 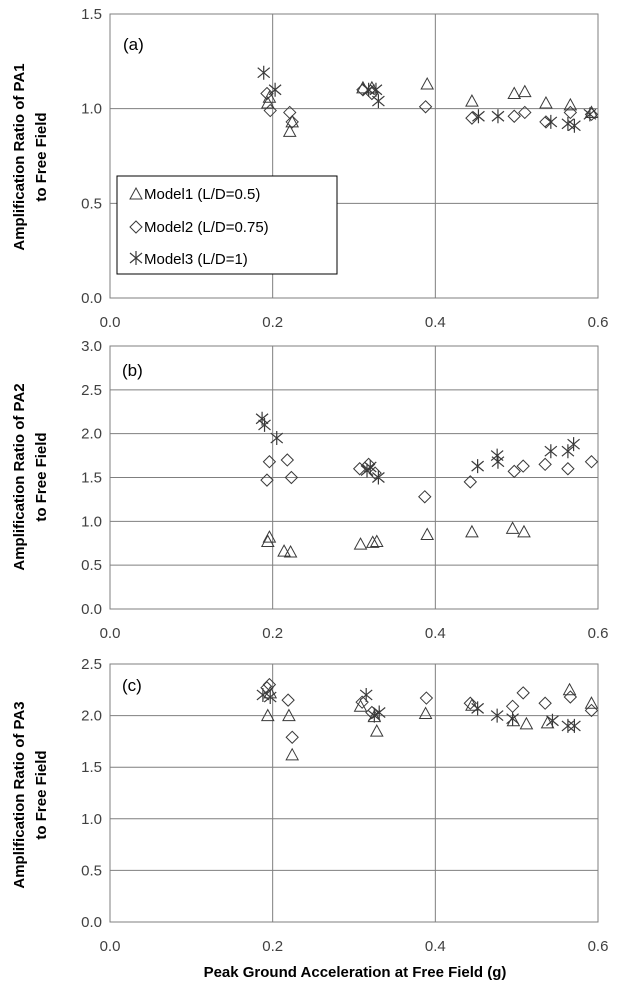 I want to click on panel-b-label: (b), so click(x=132, y=370).